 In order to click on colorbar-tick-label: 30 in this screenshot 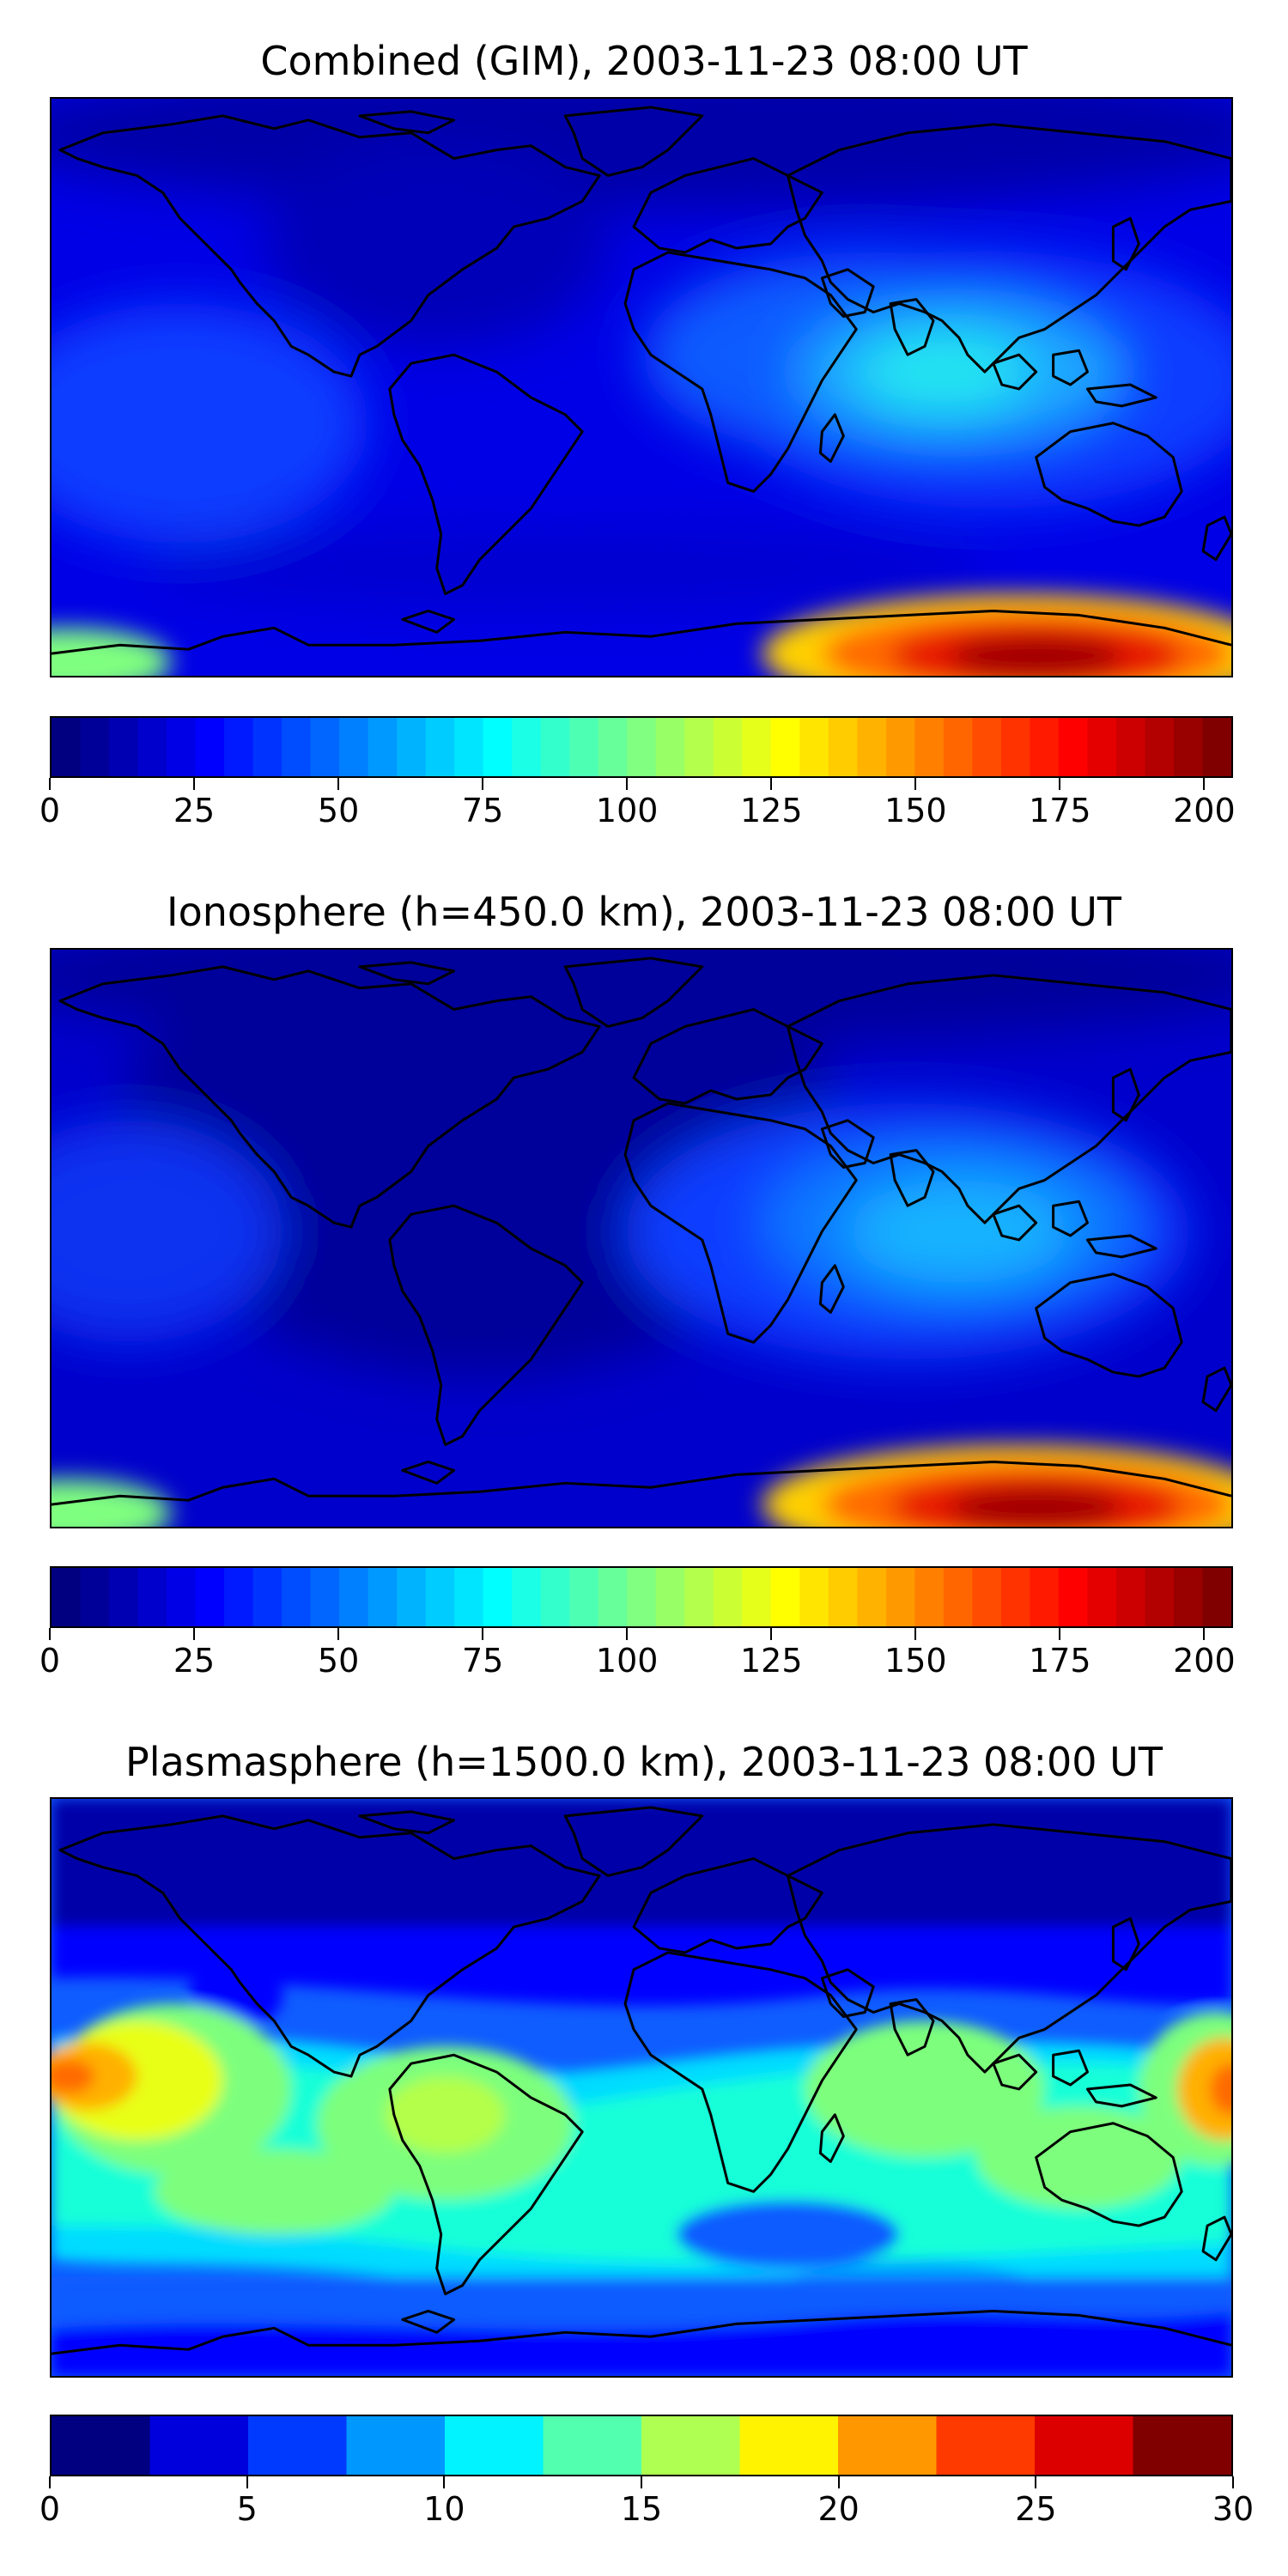, I will do `click(1233, 2509)`.